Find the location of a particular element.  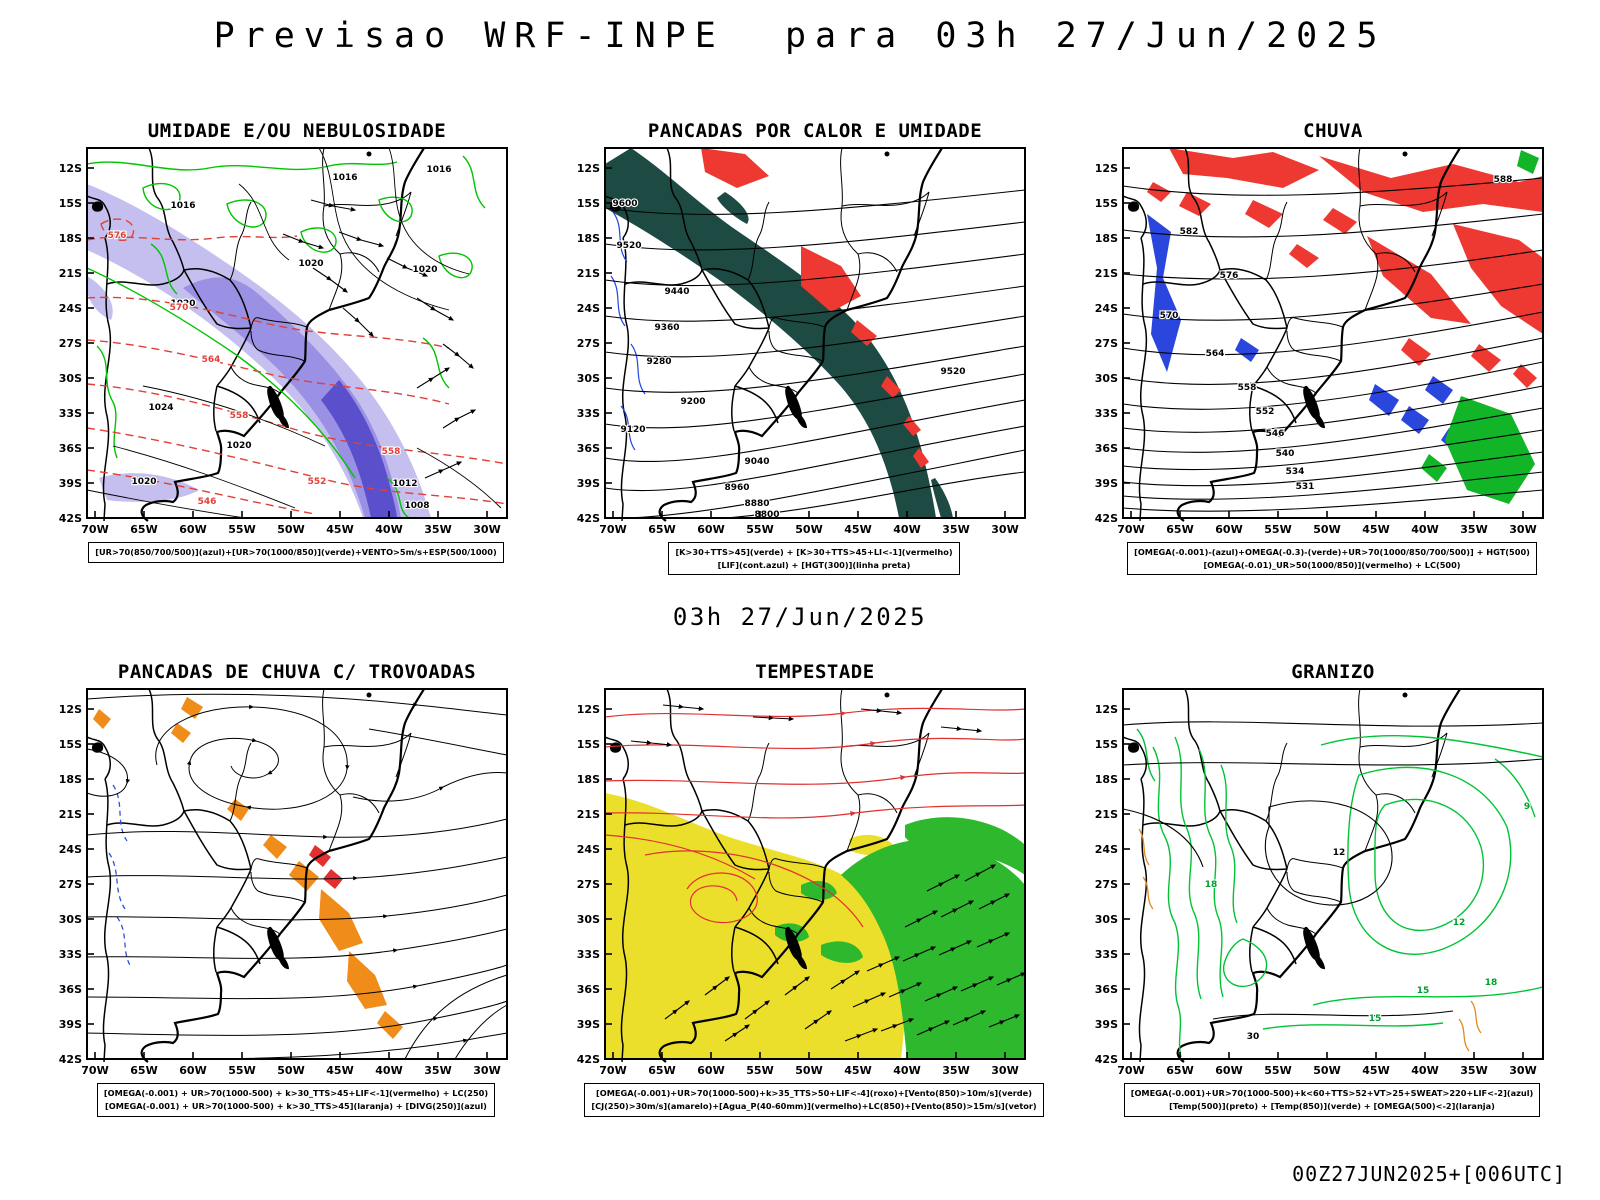

svg-text: 582 is located at coordinates (1189, 232).